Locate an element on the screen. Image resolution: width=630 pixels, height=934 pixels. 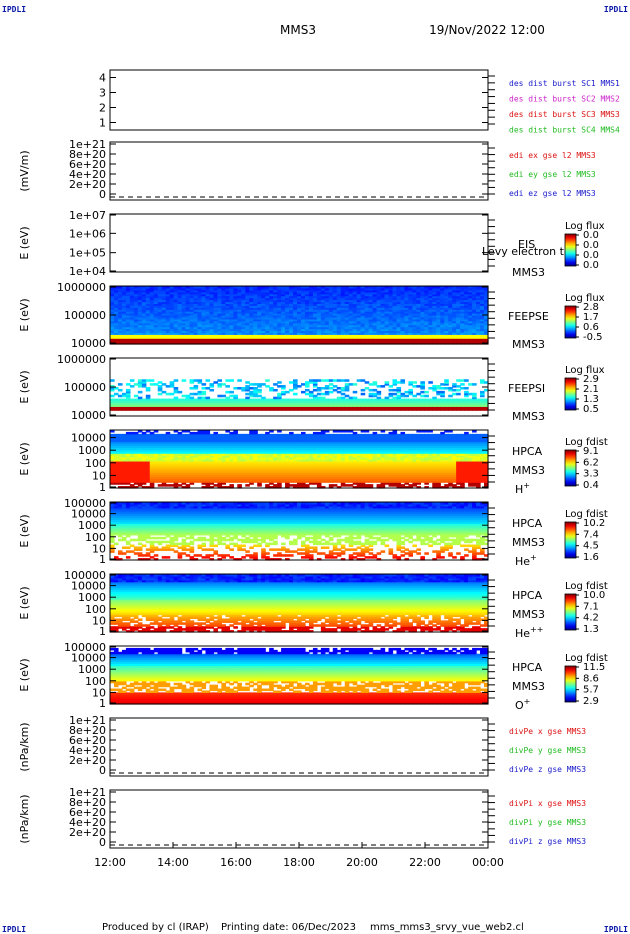
colorbar-value: 1.7 is located at coordinates (591, 317).